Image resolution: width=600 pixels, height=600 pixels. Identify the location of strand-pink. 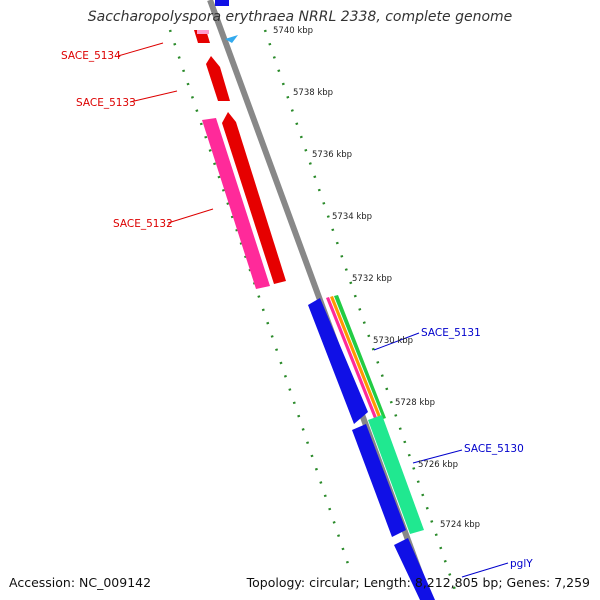
(352, 359).